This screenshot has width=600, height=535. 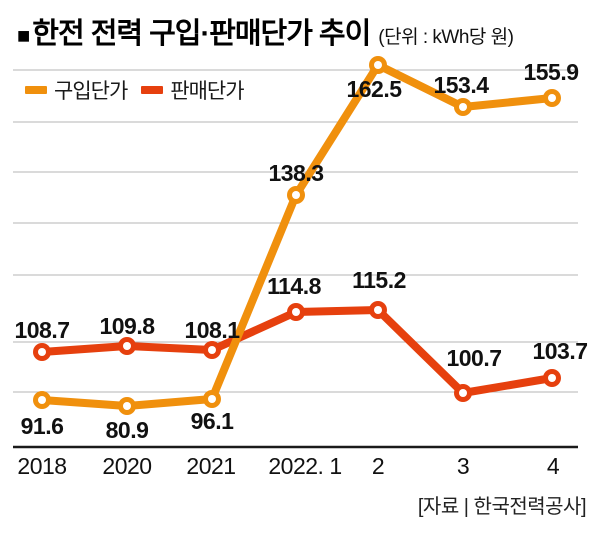 What do you see at coordinates (550, 72) in the screenshot?
I see `value-label: 155.9` at bounding box center [550, 72].